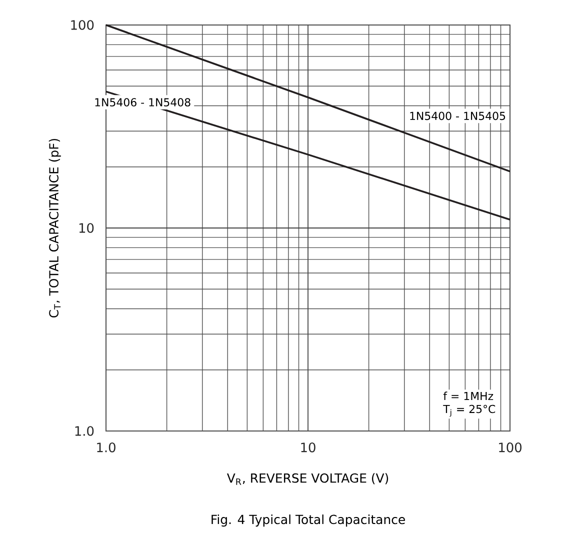 Image resolution: width=561 pixels, height=556 pixels. Describe the element at coordinates (308, 520) in the screenshot. I see `text: Fig. 4 Typical Total Capacitance` at that location.